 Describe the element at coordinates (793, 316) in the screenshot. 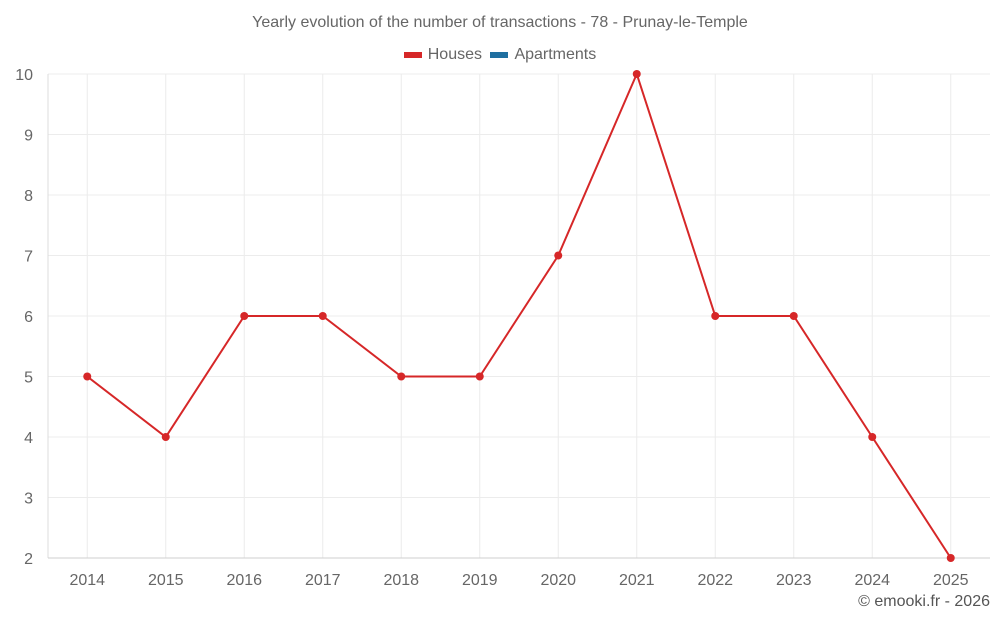

I see `data-point-houses: 2023: 6` at that location.